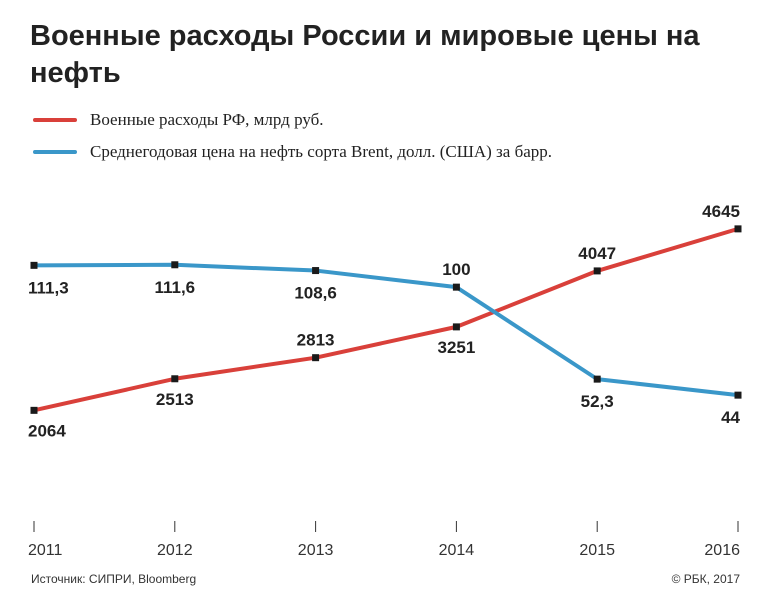  What do you see at coordinates (316, 340) in the screenshot?
I see `data-label: 2813` at bounding box center [316, 340].